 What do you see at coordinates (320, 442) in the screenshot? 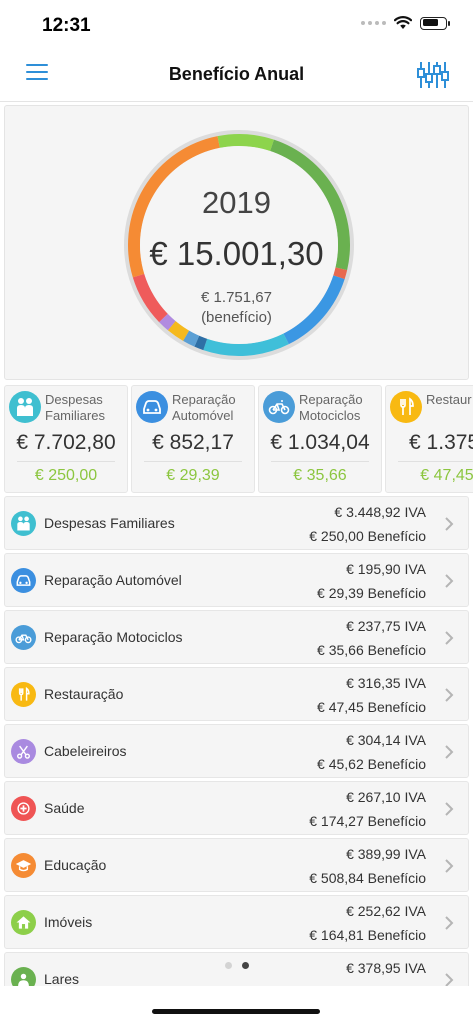
I see `summary-card-amount: € 1.034,04` at bounding box center [320, 442].